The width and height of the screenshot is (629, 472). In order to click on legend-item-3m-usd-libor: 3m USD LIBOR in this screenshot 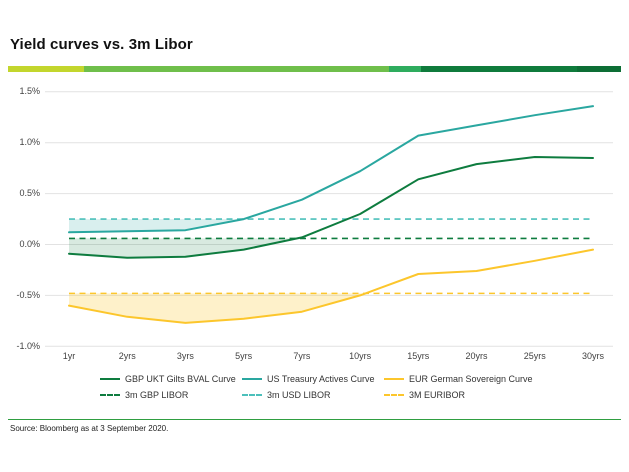, I will do `click(286, 395)`.